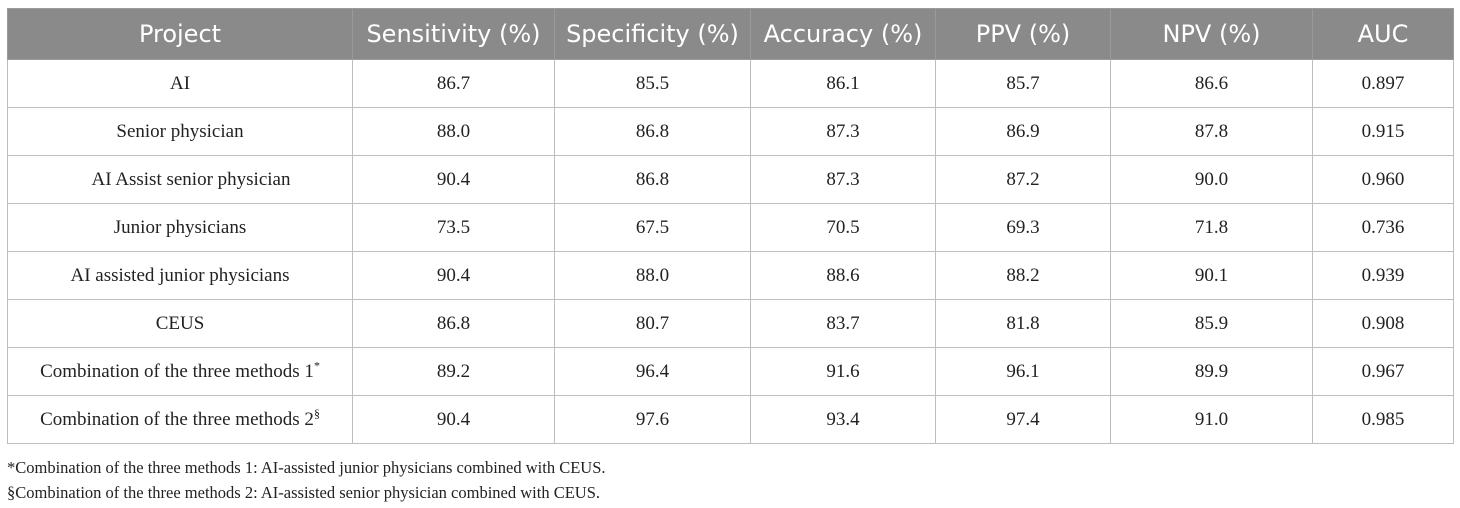 The width and height of the screenshot is (1460, 508). I want to click on cell-npv: 91.0, so click(1211, 419).